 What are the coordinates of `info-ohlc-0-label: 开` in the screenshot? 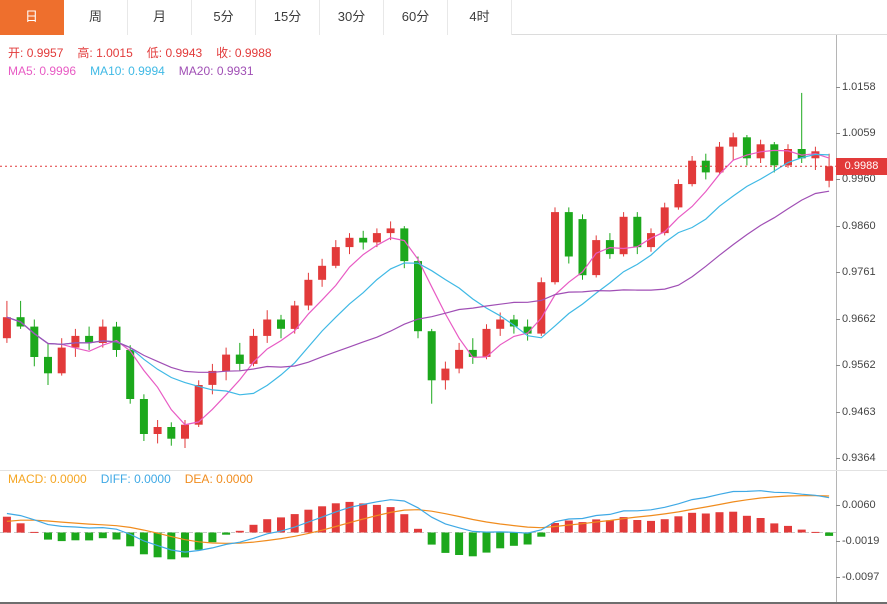 It's located at (17, 53).